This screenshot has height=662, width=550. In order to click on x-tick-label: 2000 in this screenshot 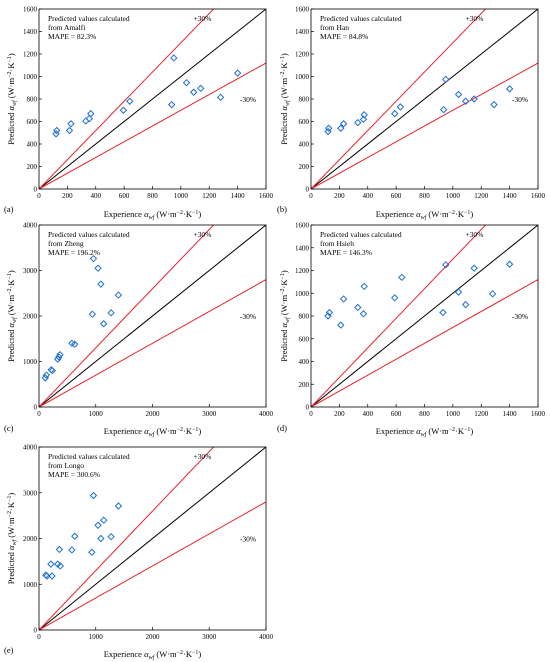, I will do `click(153, 637)`.